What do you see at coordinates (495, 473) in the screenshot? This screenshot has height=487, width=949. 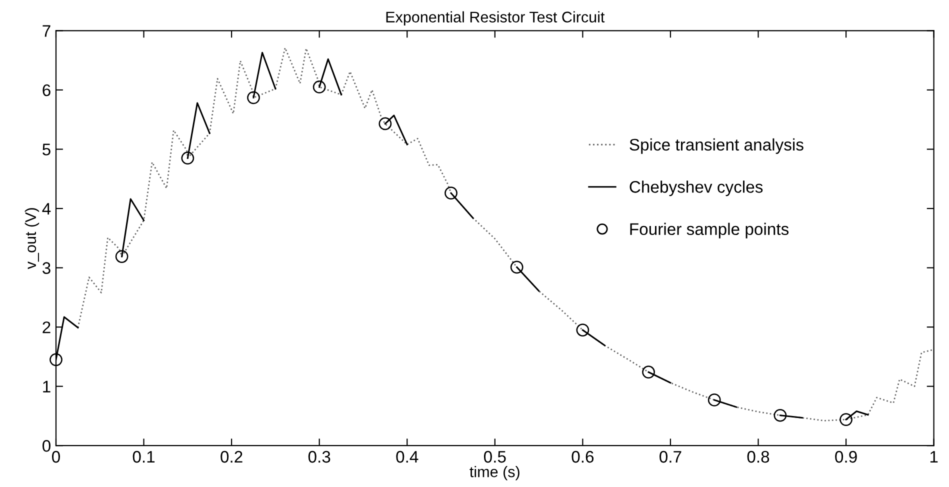 I see `x-axis-title: time (s)` at bounding box center [495, 473].